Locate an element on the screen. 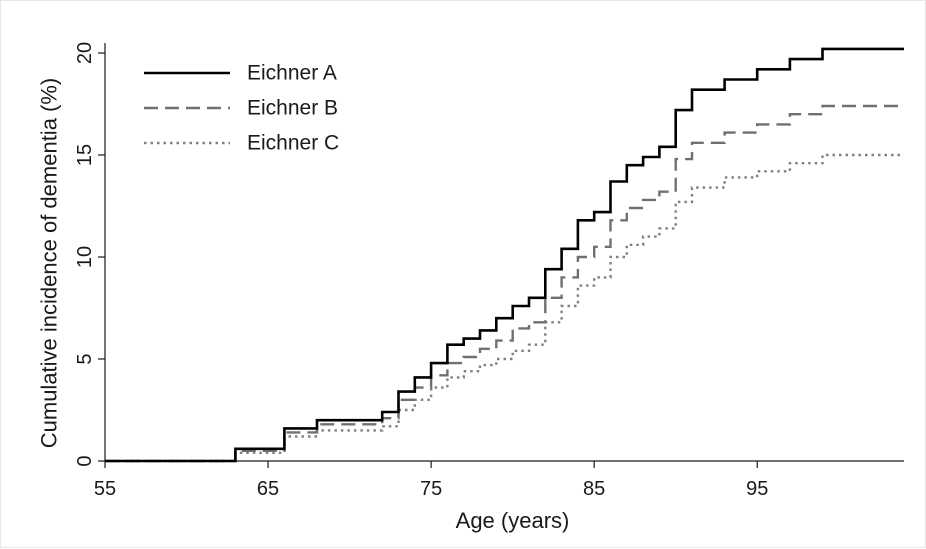  legend: Eichner A Eichner B Eichner C is located at coordinates (241, 108).